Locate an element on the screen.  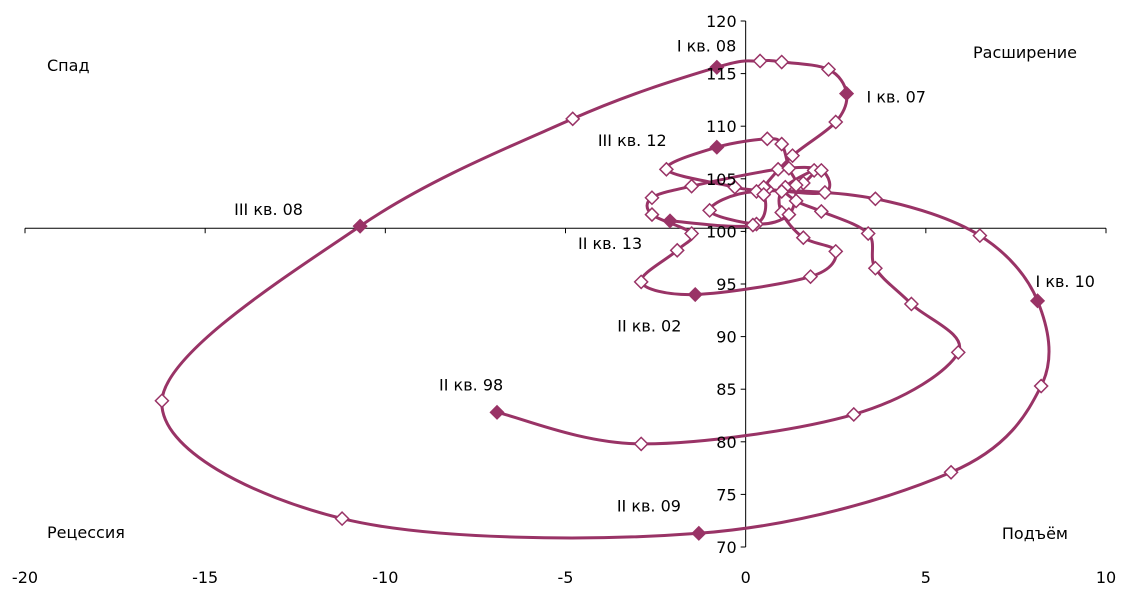
y-tick-label: 85 is located at coordinates (726, 389).